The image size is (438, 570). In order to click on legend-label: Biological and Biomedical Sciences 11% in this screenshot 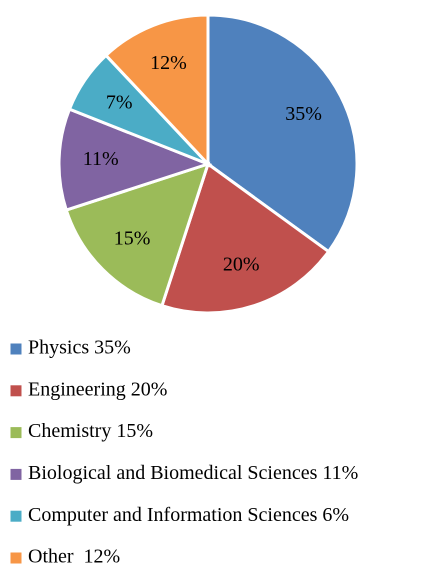, I will do `click(193, 473)`.